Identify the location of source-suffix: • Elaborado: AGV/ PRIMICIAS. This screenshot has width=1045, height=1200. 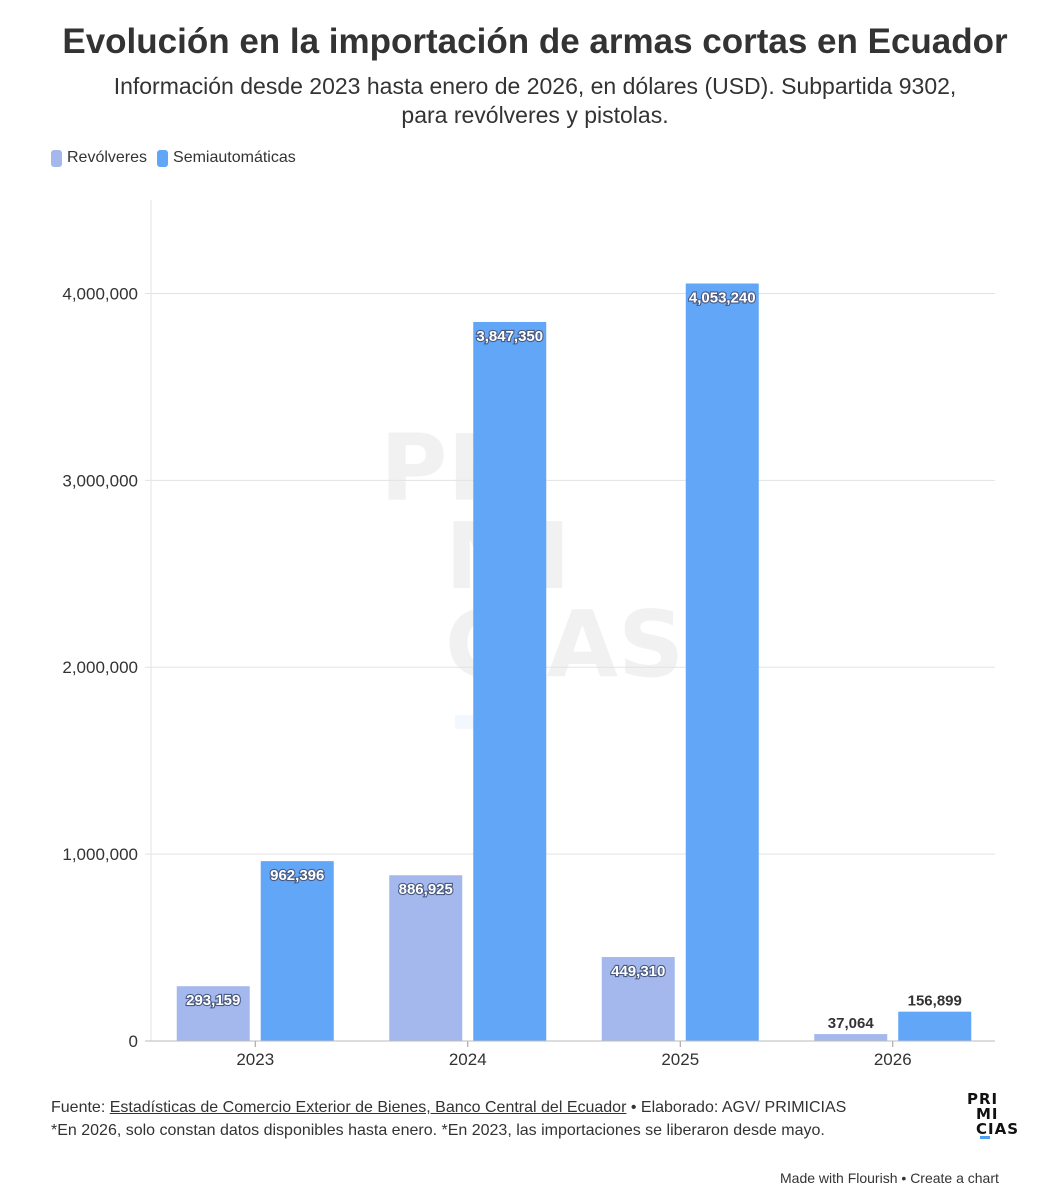
(736, 1107).